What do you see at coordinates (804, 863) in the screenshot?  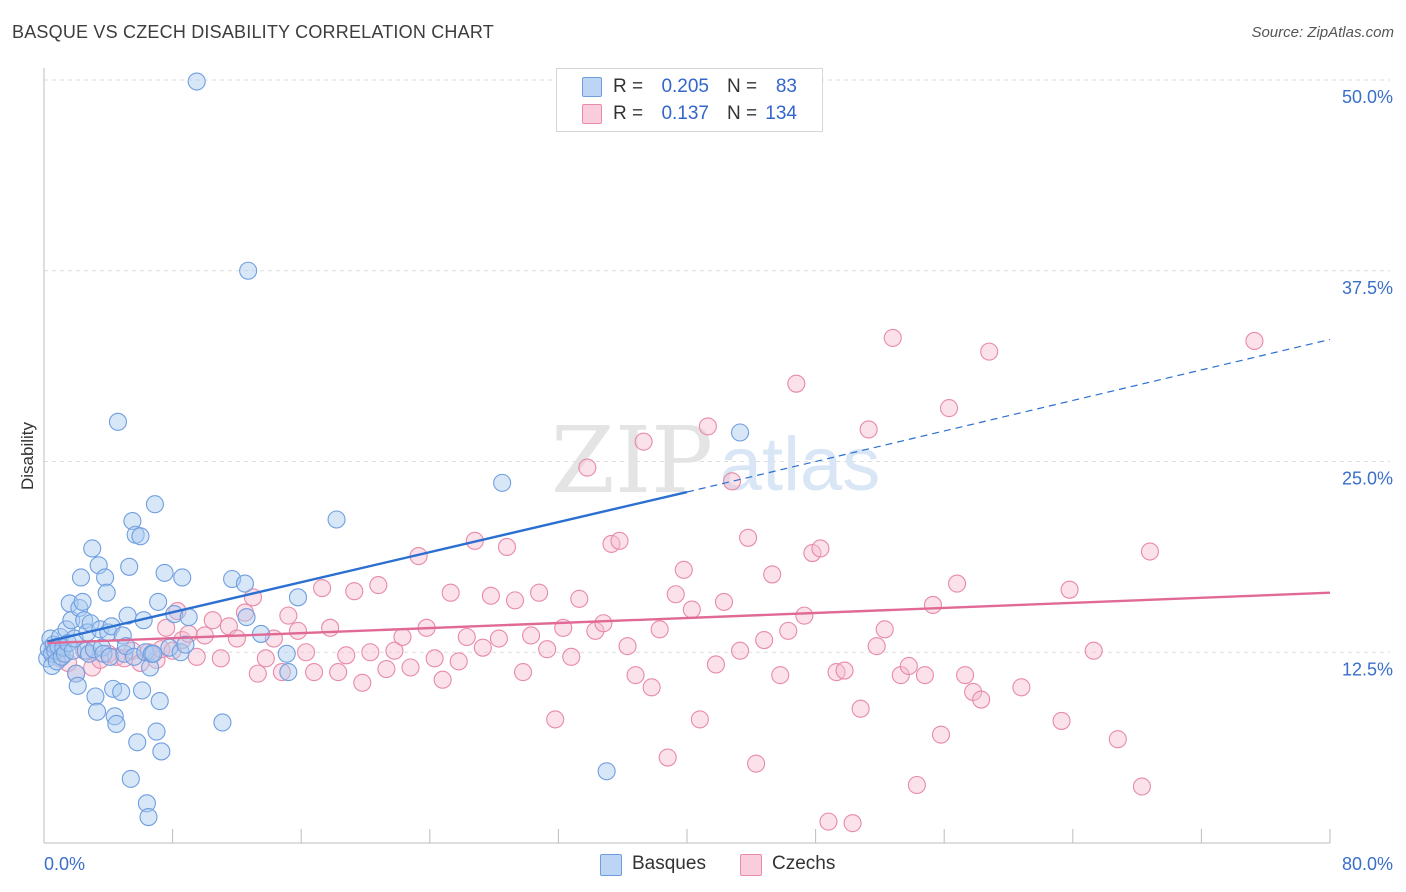 I see `czech-legend-label: Czechs` at bounding box center [804, 863].